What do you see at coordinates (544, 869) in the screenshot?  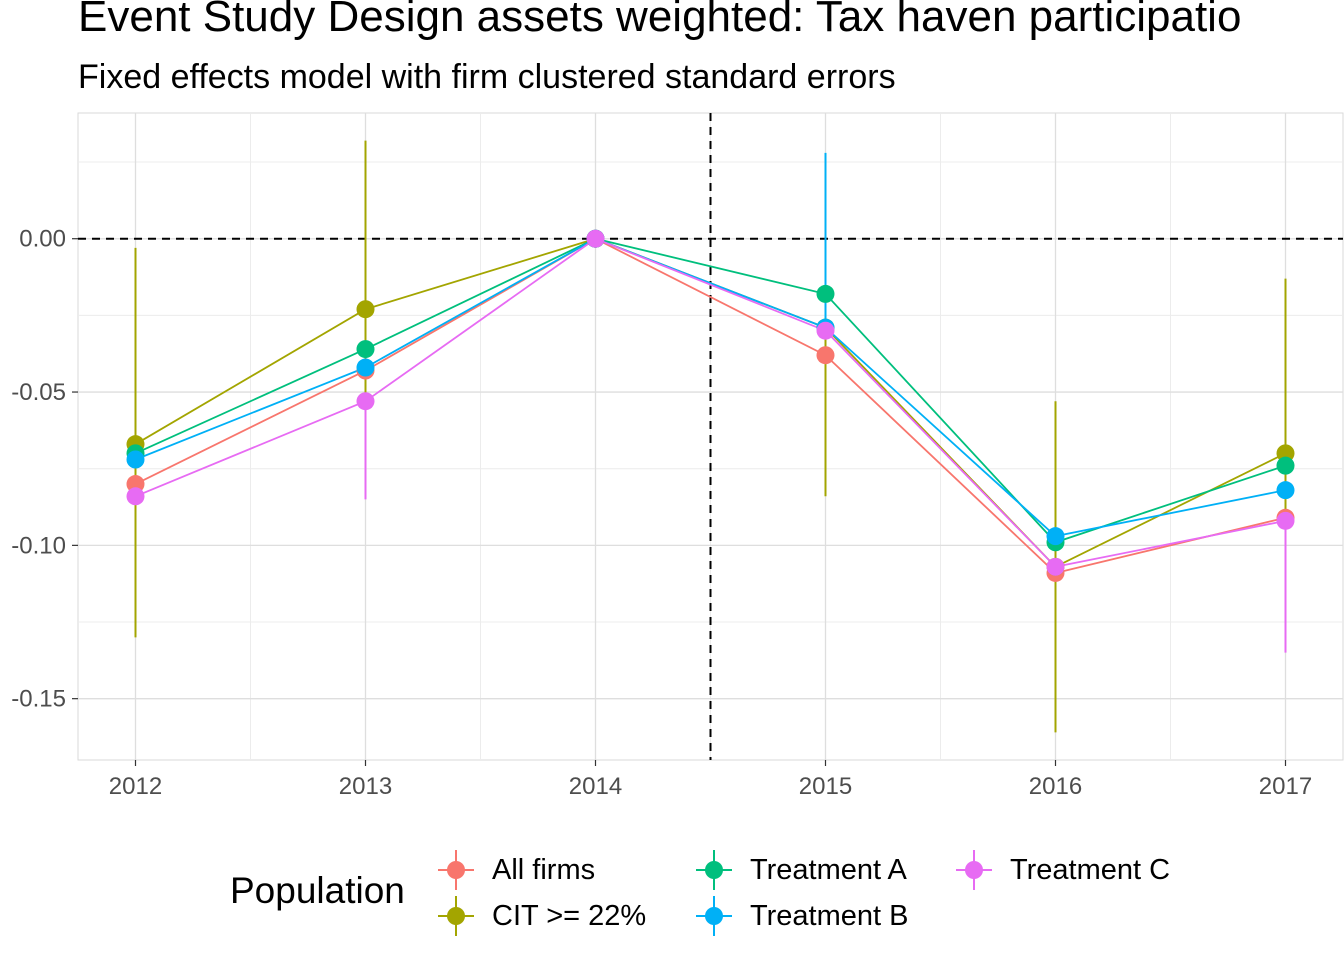 I see `legend-label: All firms` at bounding box center [544, 869].